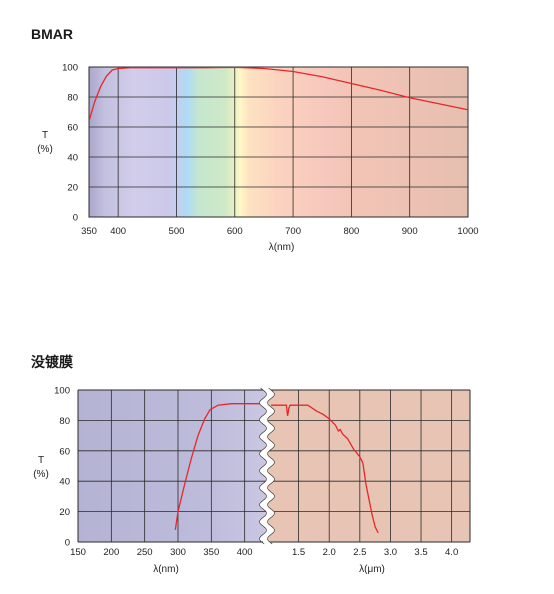 Image resolution: width=554 pixels, height=594 pixels. I want to click on axis-break-edge-right, so click(271, 466).